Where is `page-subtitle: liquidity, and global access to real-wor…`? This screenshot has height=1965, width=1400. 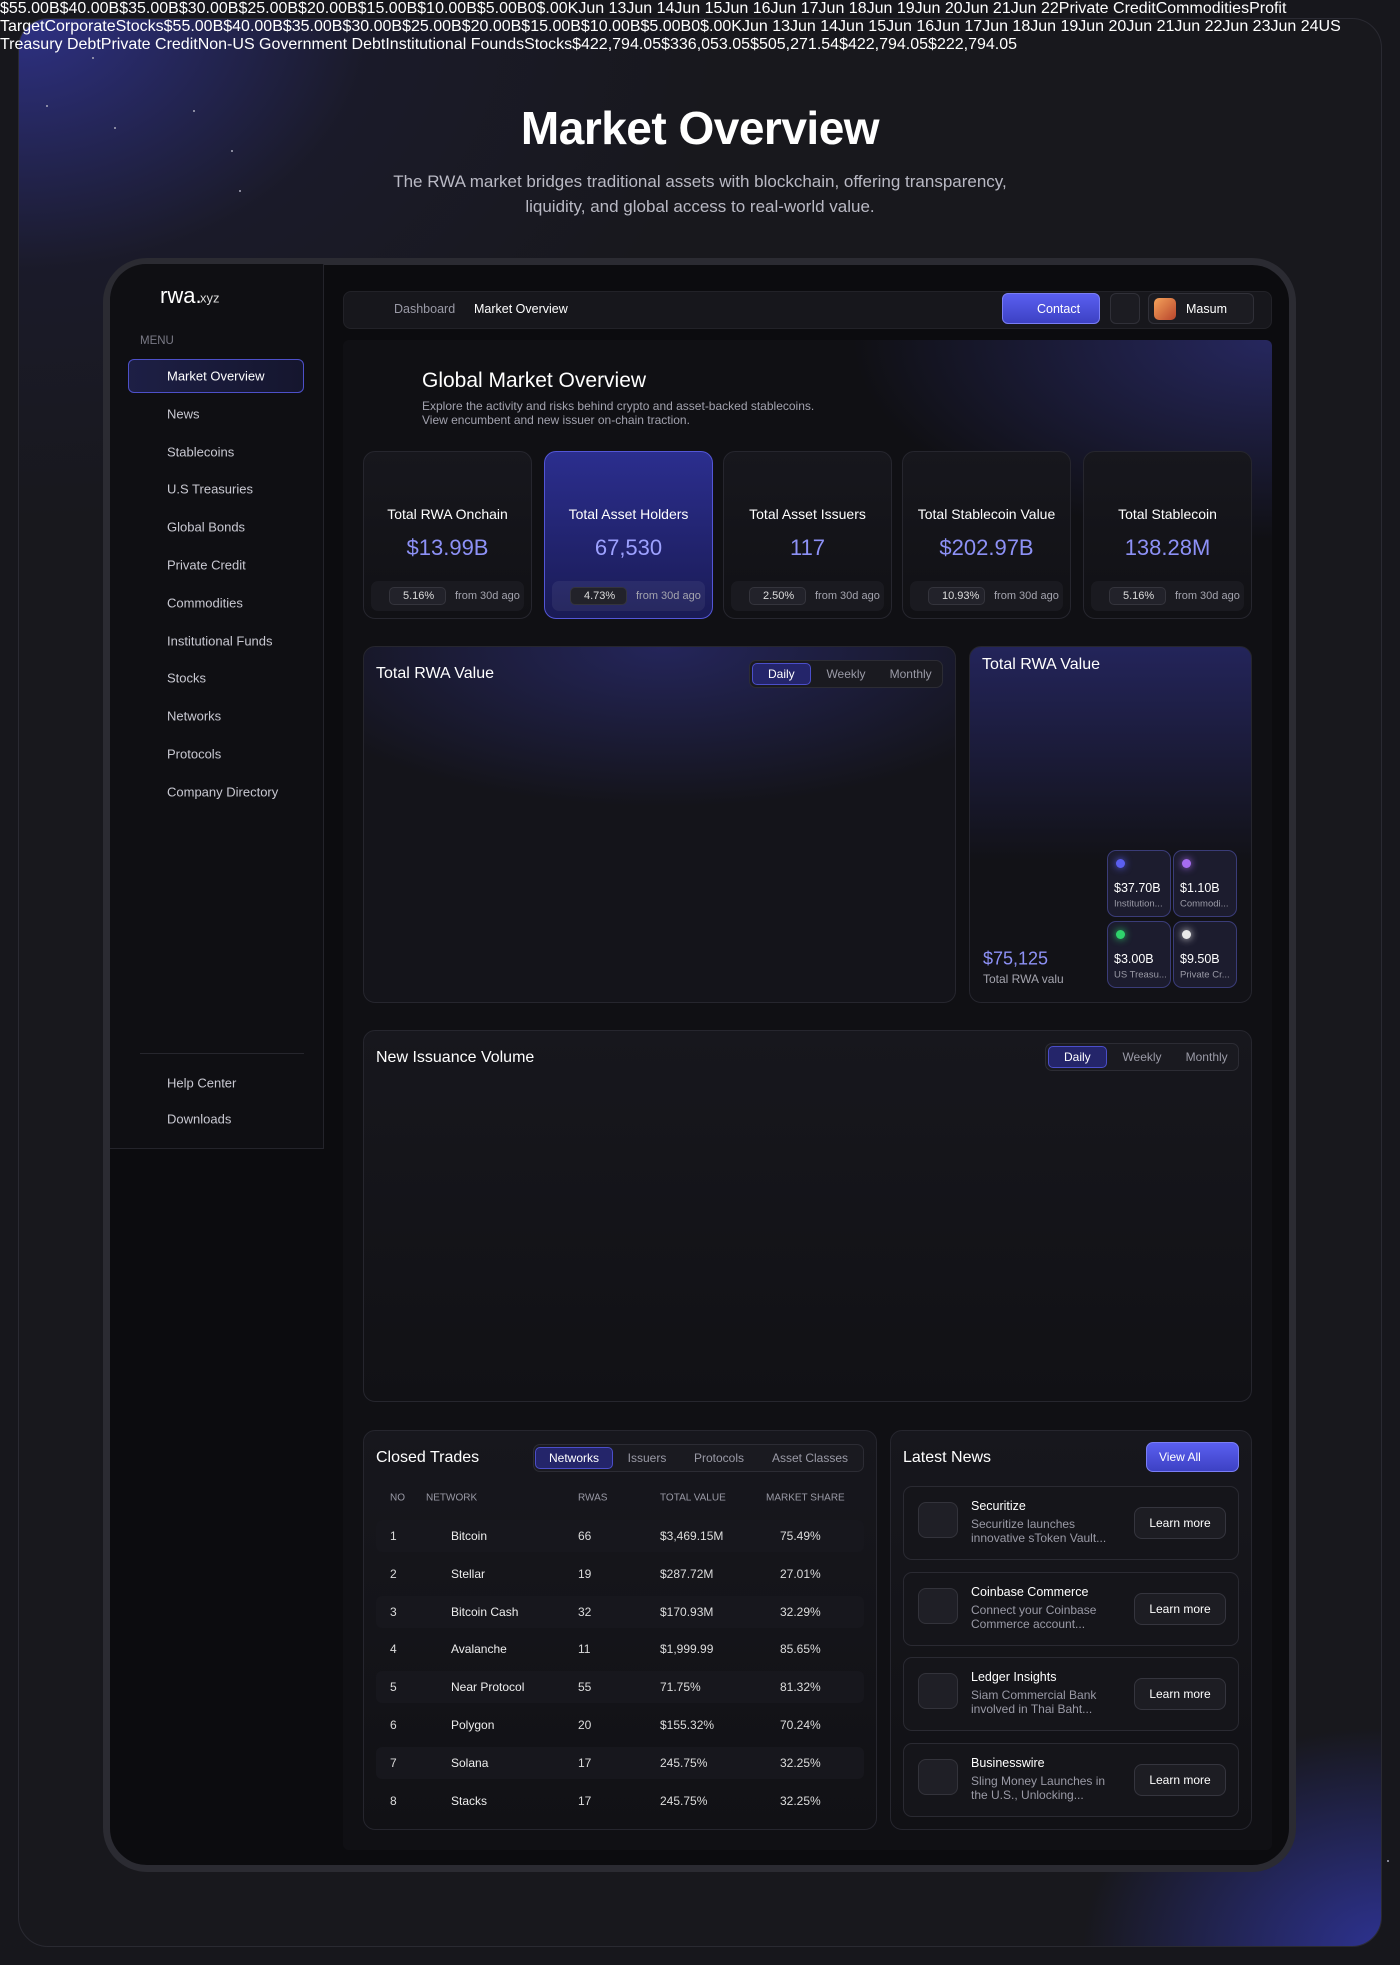
page-subtitle: liquidity, and global access to real-wor… is located at coordinates (700, 206).